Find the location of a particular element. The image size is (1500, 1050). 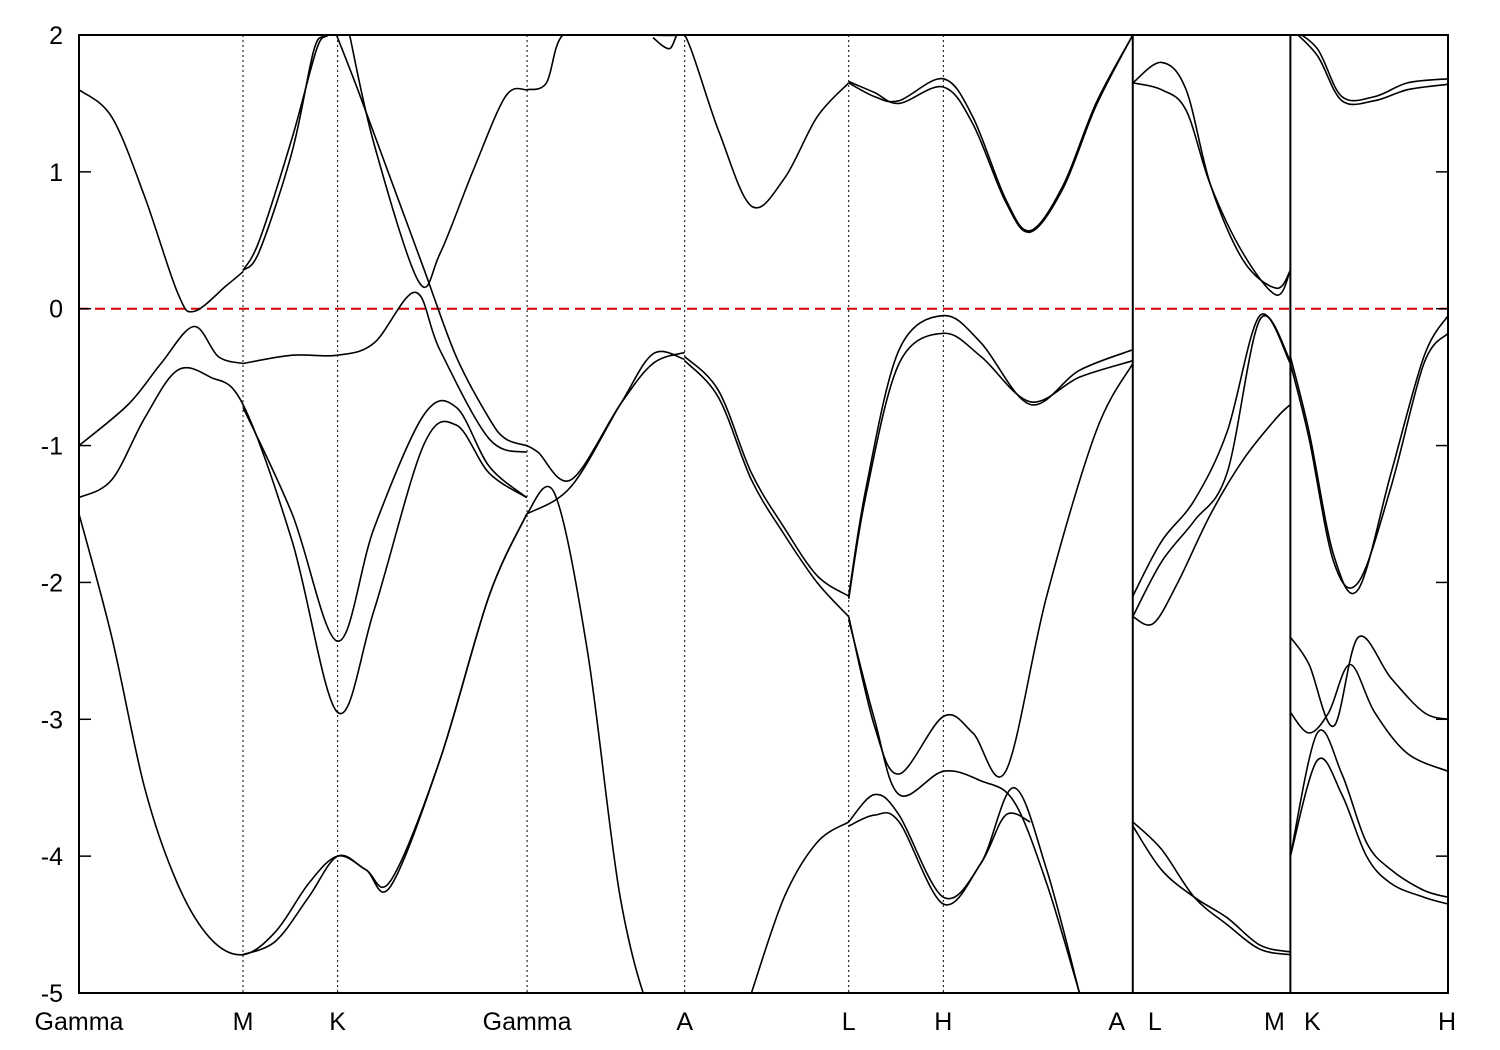

y-tick-label-4: -2 is located at coordinates (52, 583).